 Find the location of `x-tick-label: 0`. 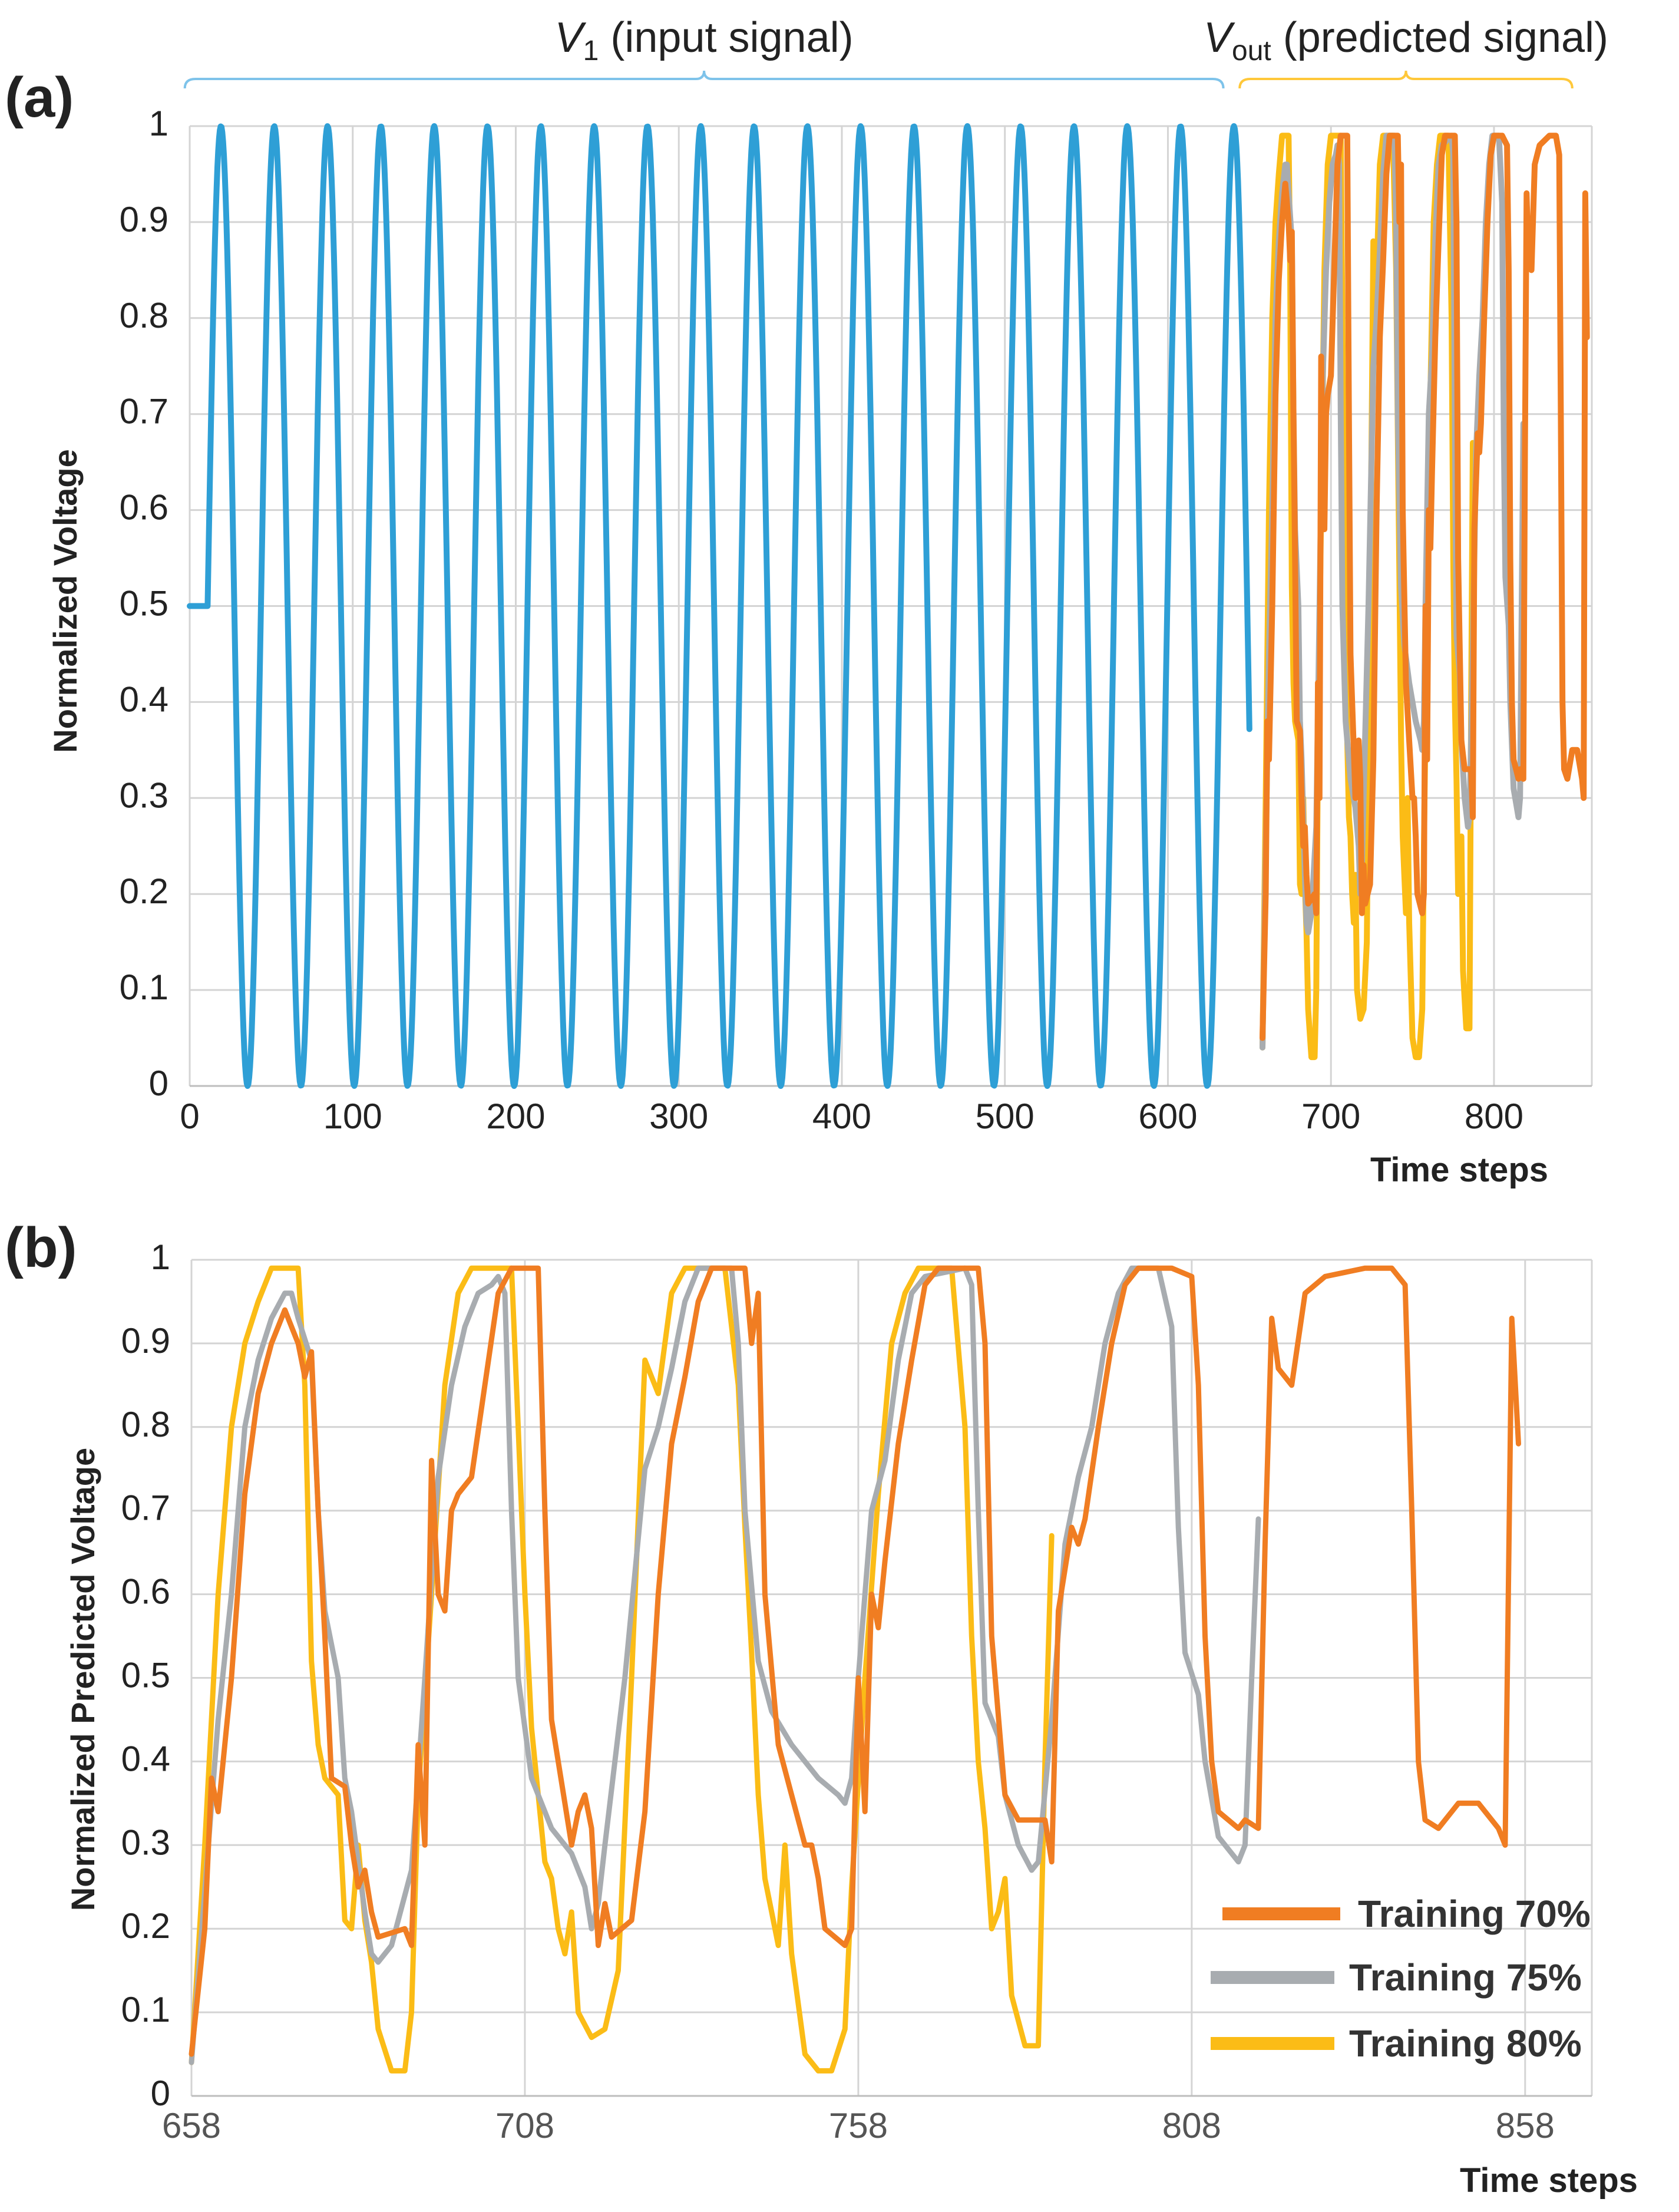

x-tick-label: 0 is located at coordinates (189, 1117).